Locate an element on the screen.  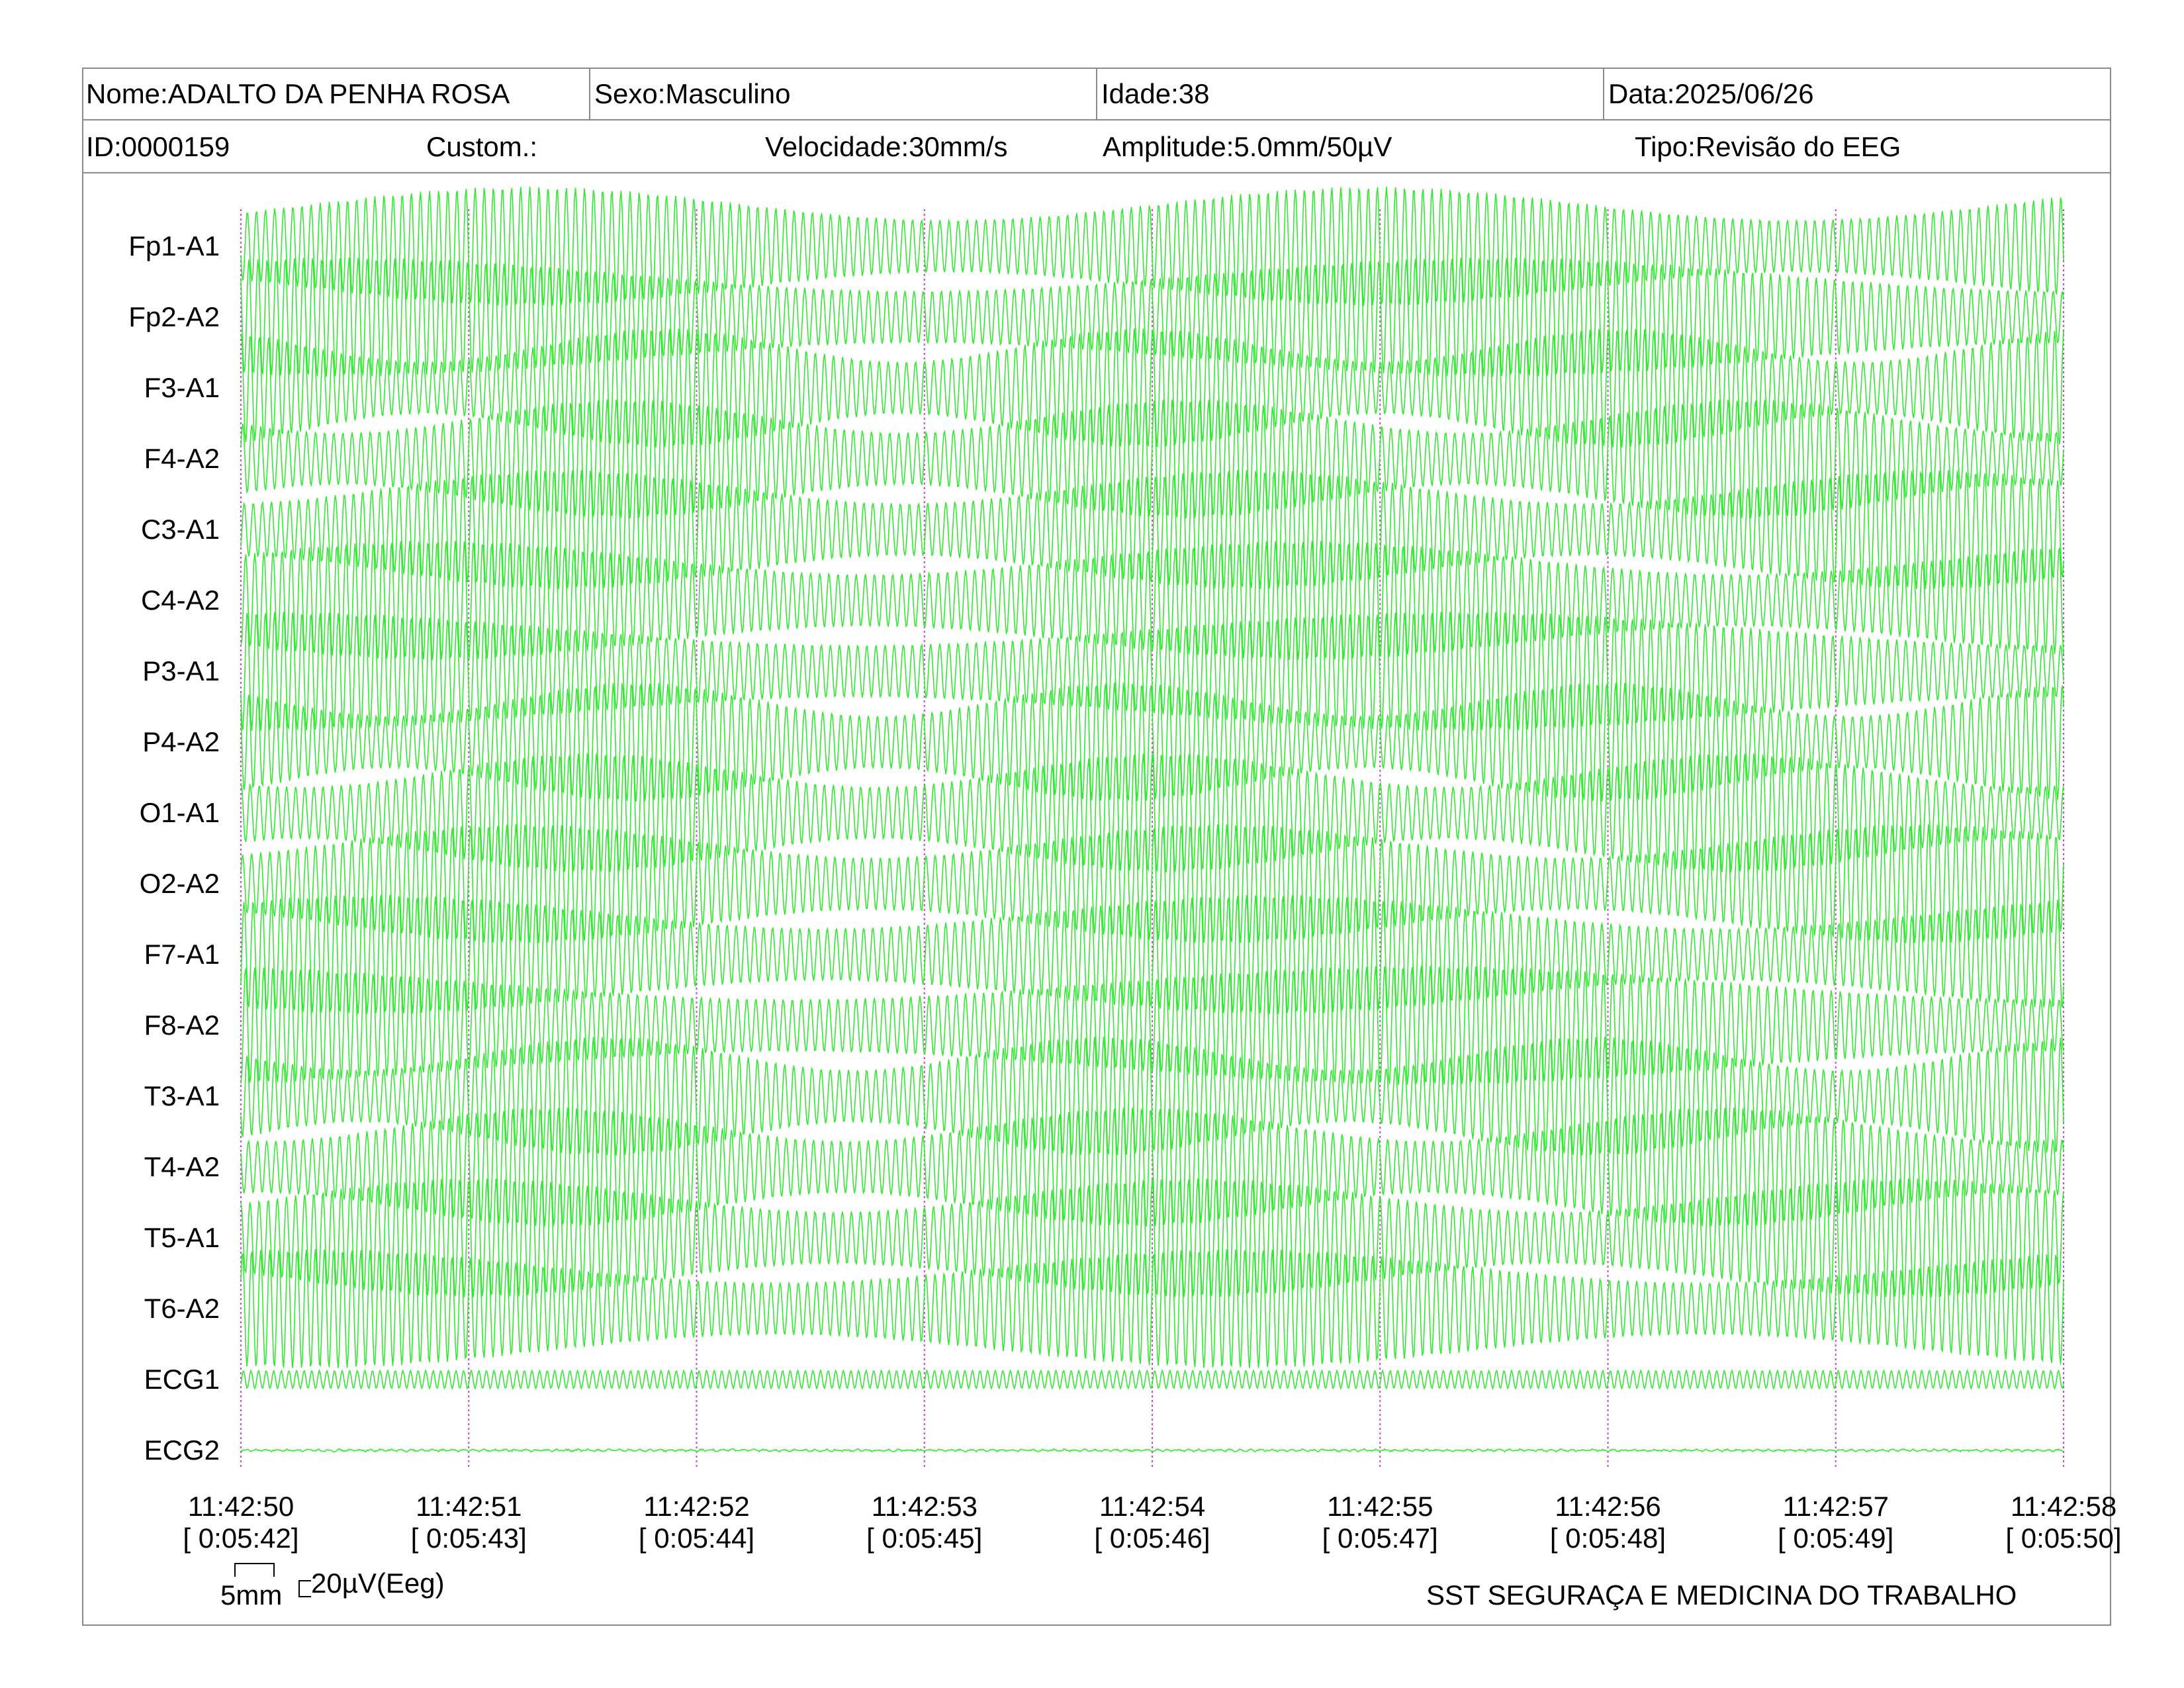
amplitude-setting: Amplitude:5.0mm/50µV is located at coordinates (1247, 146).